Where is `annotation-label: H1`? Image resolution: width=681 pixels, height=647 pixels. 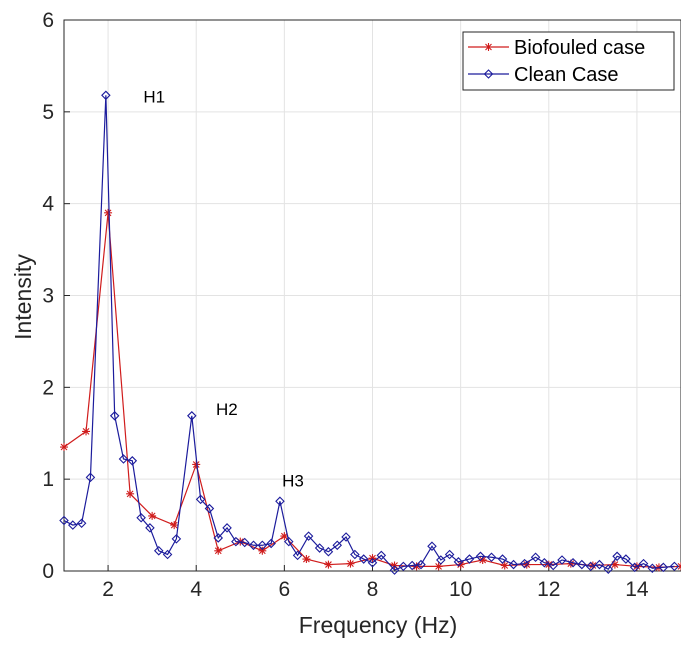
annotation-label: H1 is located at coordinates (154, 97).